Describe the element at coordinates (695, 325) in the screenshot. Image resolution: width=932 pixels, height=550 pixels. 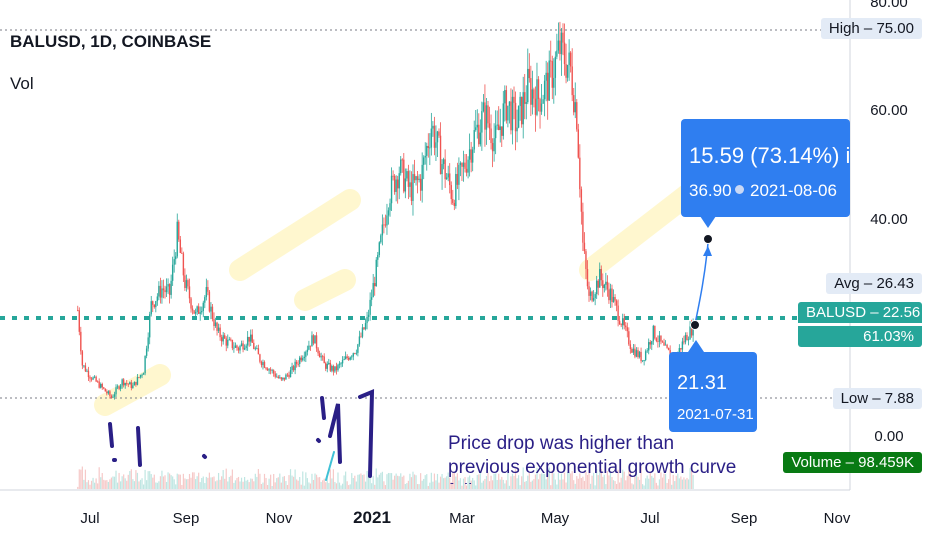
I see `projection-start-point` at that location.